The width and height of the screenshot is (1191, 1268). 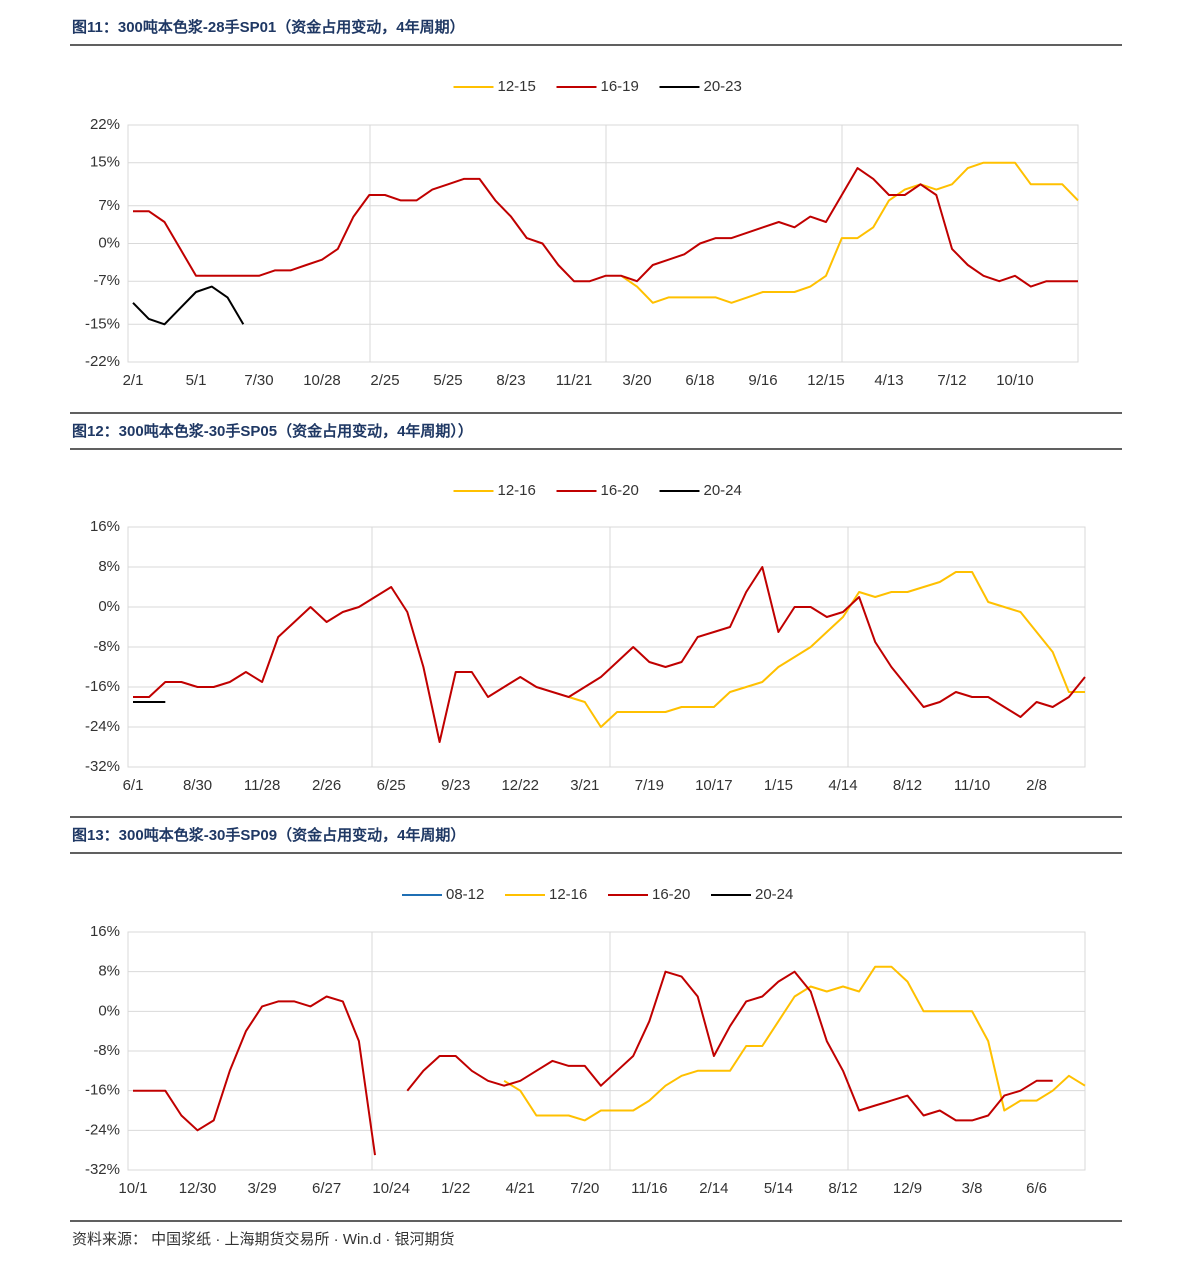 What do you see at coordinates (262, 785) in the screenshot?
I see `x-tick-label: 11/28` at bounding box center [262, 785].